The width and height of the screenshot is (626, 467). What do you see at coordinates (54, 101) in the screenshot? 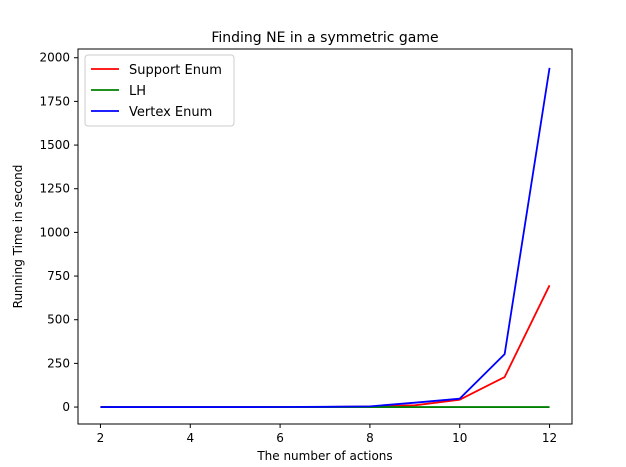
I see `y-tick-label: 1750` at bounding box center [54, 101].